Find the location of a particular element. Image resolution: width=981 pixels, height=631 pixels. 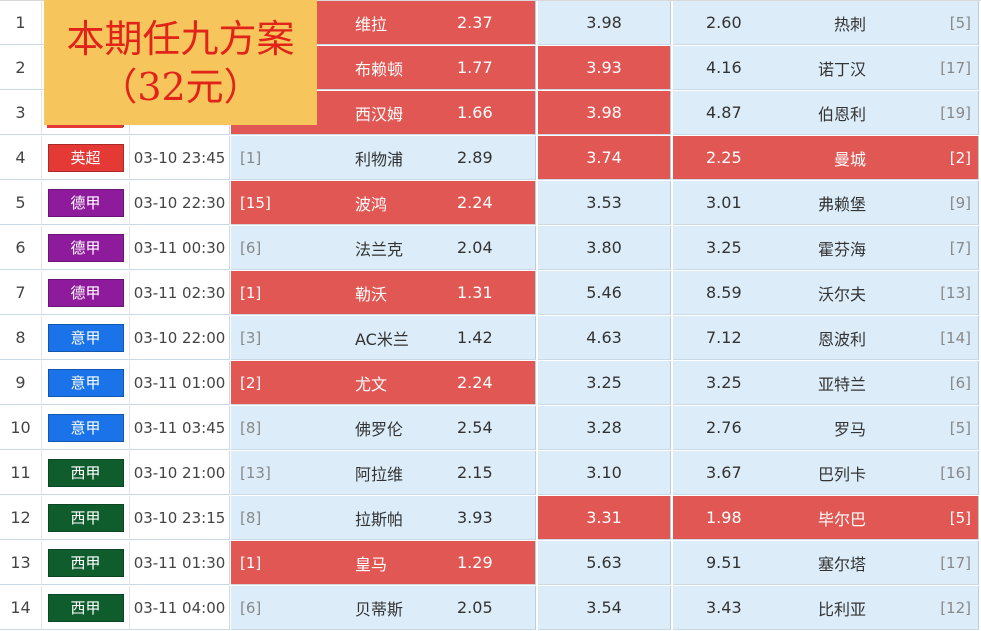

away-team: 毕尔巴 is located at coordinates (841, 519).